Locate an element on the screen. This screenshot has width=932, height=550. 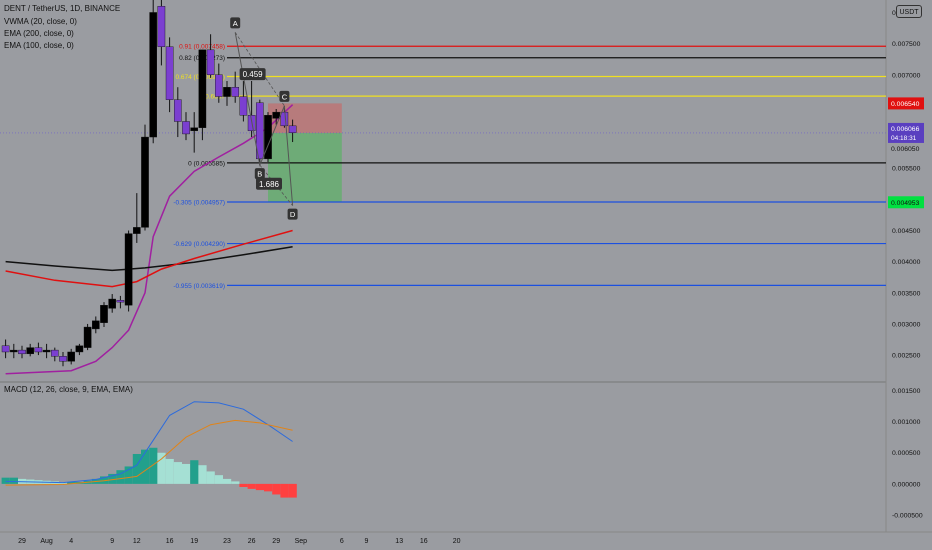
pattern-ratio-label: 0.459 is located at coordinates (253, 74).